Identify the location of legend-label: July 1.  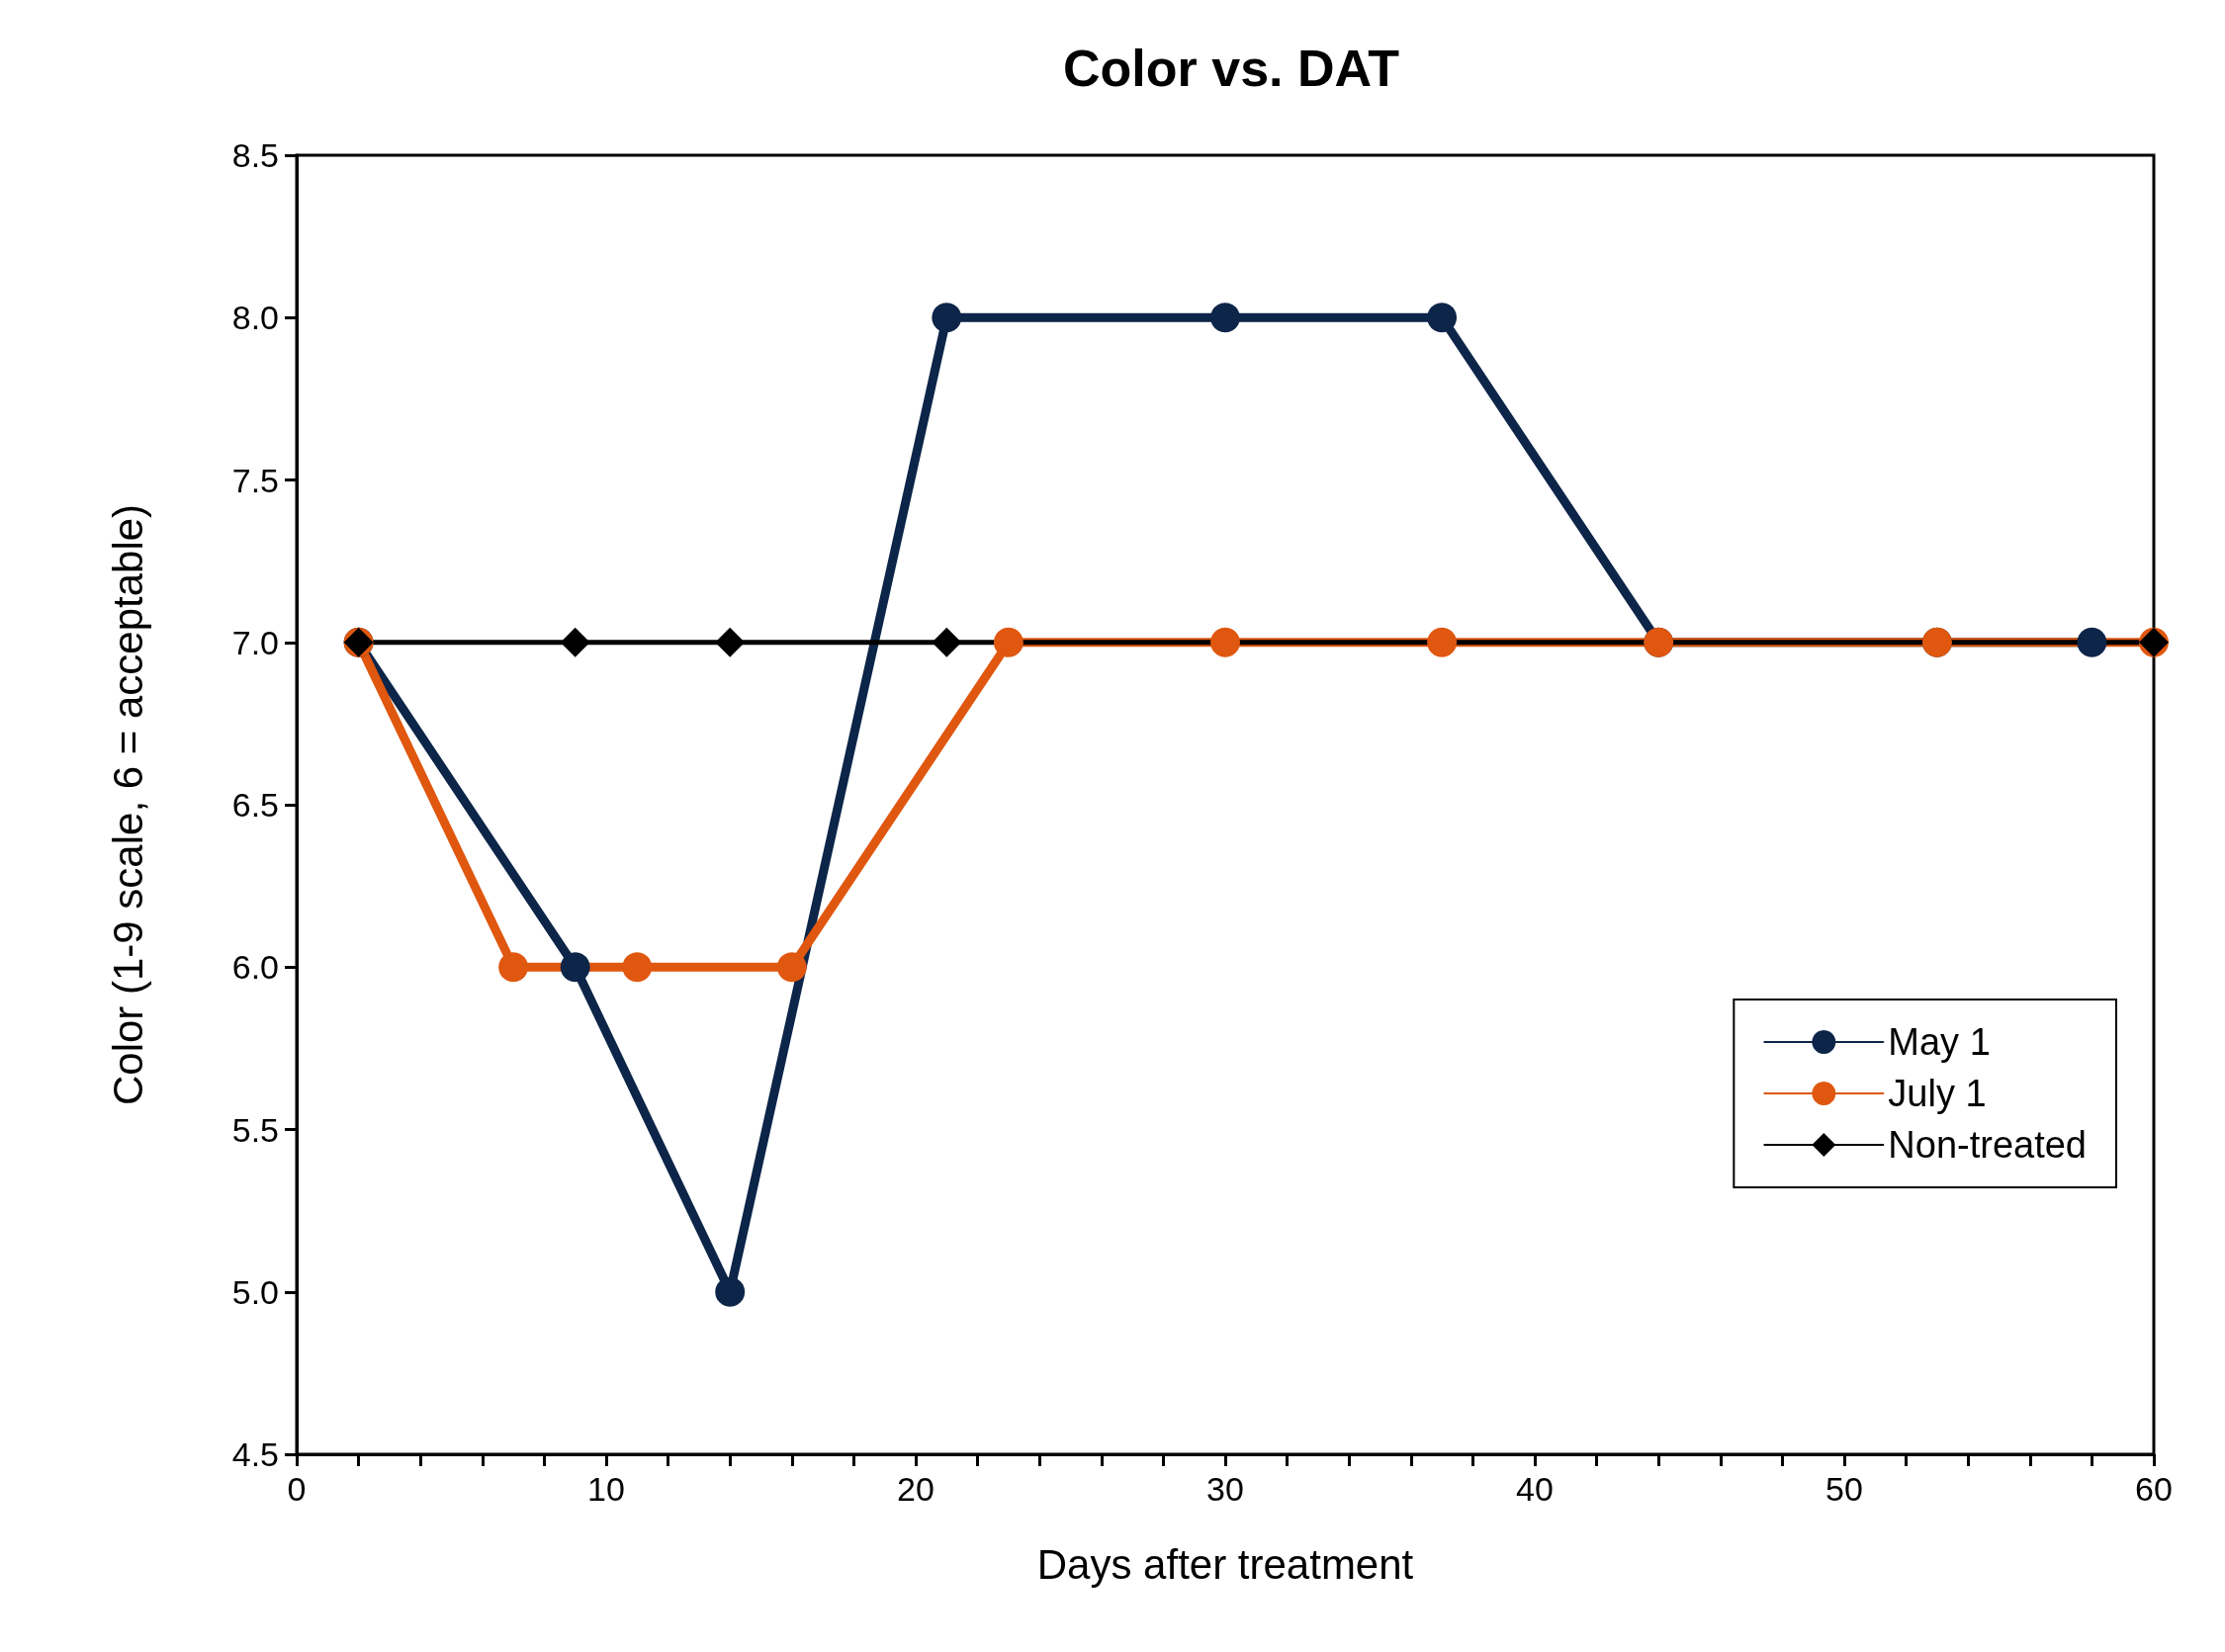
(1937, 1093).